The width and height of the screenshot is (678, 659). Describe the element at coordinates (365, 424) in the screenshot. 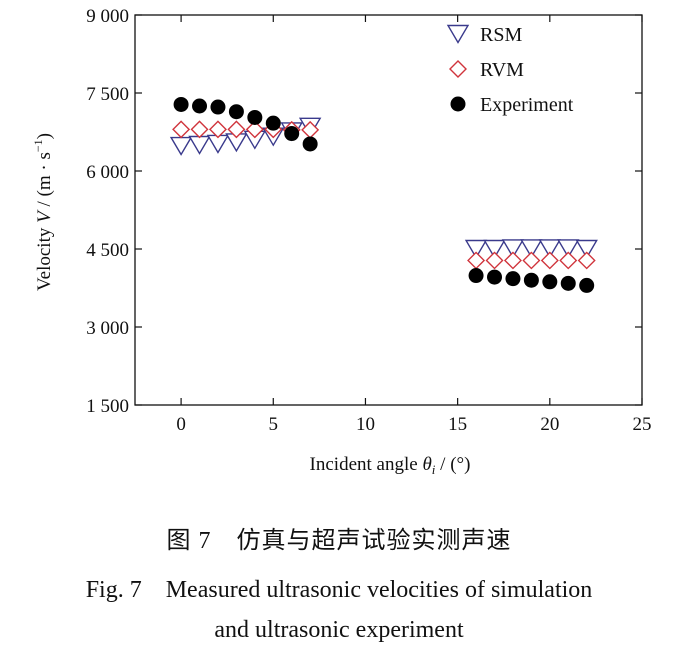

I see `x-tick-label: 10` at that location.